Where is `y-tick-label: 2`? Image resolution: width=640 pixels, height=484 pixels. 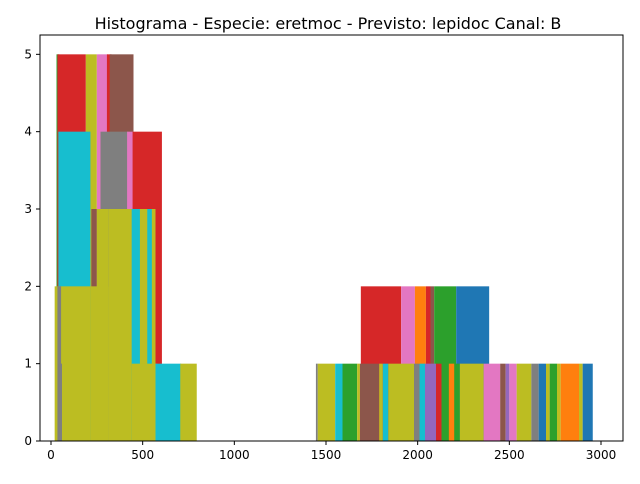 y-tick-label: 2 is located at coordinates (28, 286).